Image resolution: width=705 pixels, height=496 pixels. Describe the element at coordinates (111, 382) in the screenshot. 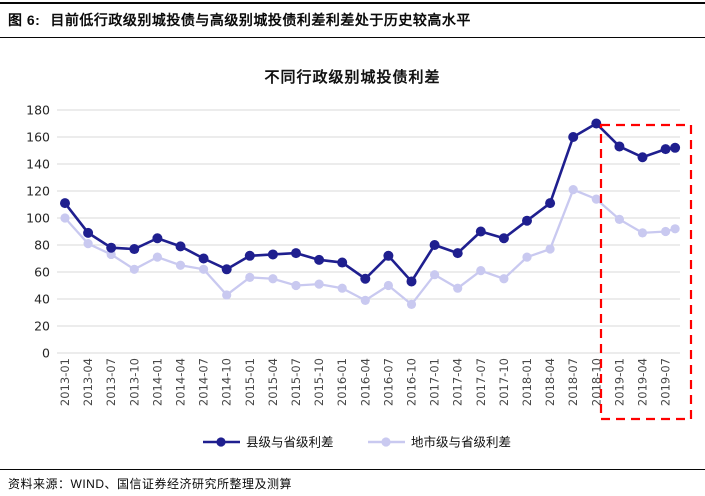

I see `x-tick-label: 2013-07` at that location.